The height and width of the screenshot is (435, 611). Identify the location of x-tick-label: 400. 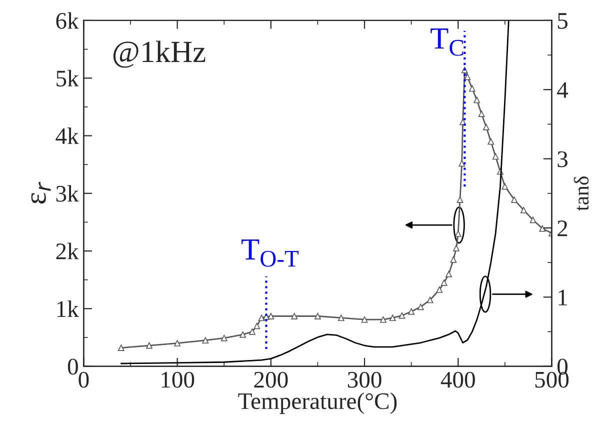
(457, 380).